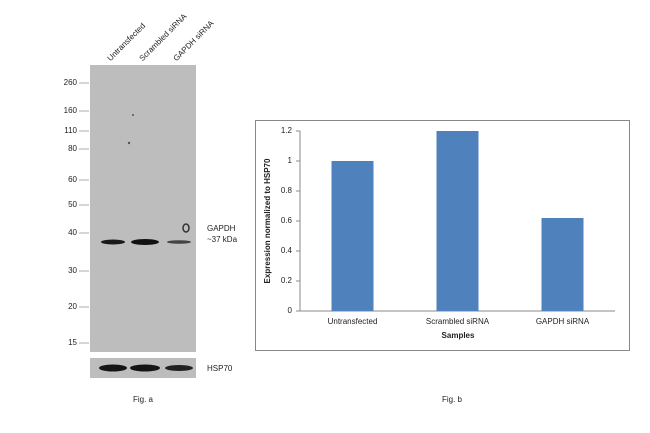 The height and width of the screenshot is (433, 650). I want to click on marker-label: 15, so click(72, 342).